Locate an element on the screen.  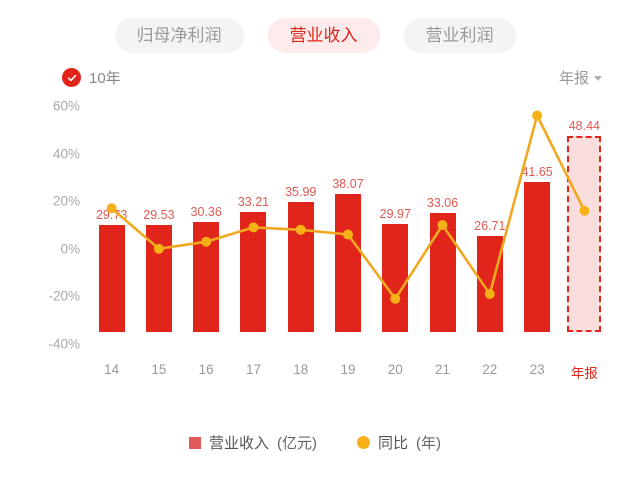
bar-value-label: 29.53 is located at coordinates (159, 215).